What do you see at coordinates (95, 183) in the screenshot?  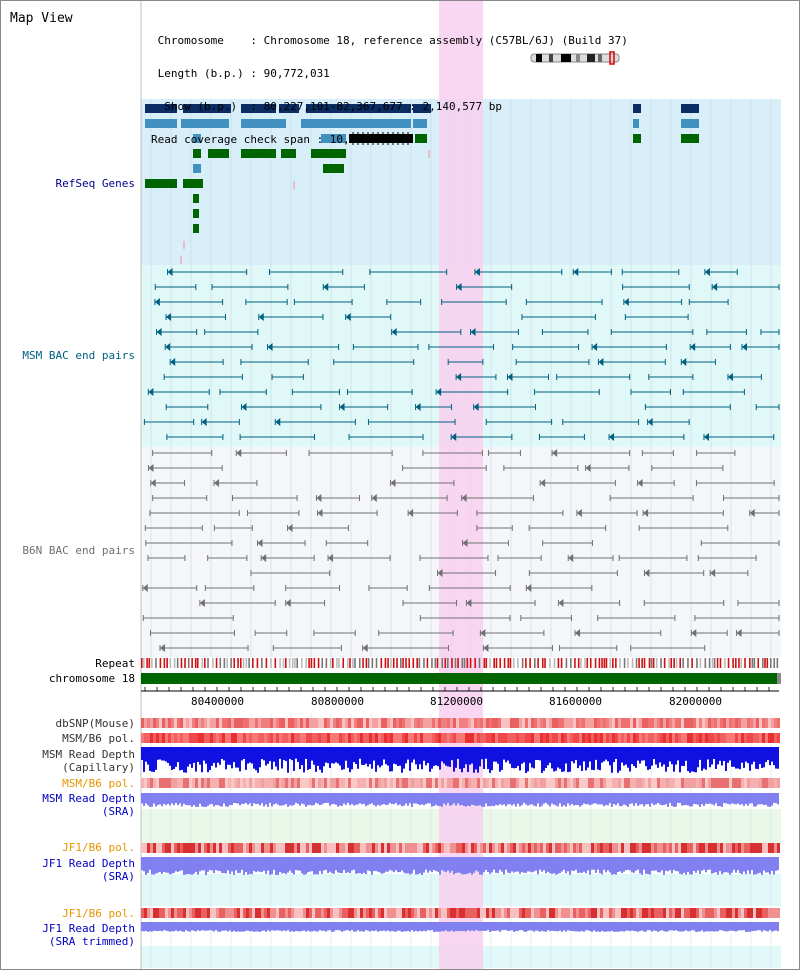 I see `track-label-refseq: RefSeq Genes` at bounding box center [95, 183].